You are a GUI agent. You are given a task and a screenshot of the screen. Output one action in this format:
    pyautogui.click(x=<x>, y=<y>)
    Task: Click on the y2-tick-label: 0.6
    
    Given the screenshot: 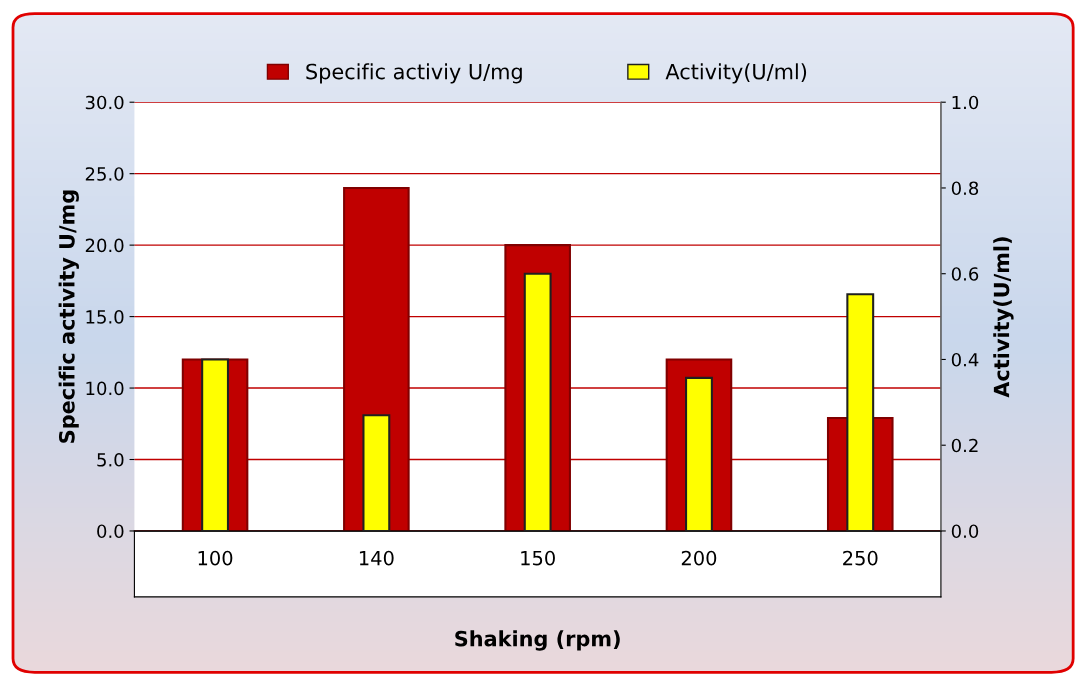 What is the action you would take?
    pyautogui.click(x=965, y=274)
    